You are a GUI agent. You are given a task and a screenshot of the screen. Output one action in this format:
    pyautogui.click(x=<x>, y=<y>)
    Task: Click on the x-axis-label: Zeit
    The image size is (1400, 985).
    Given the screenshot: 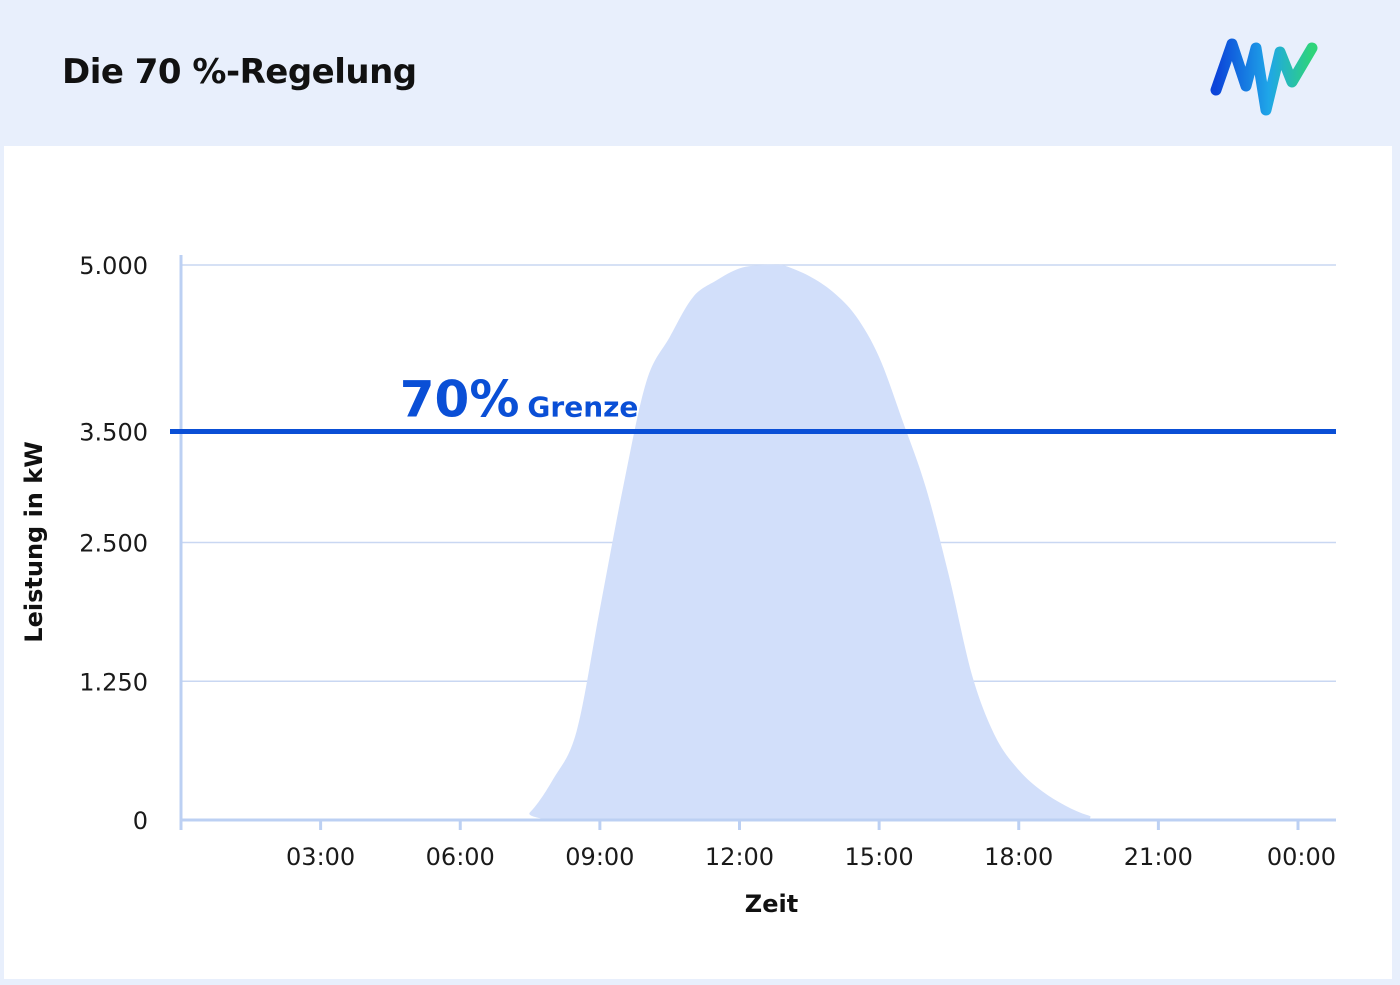 What is the action you would take?
    pyautogui.click(x=771, y=904)
    